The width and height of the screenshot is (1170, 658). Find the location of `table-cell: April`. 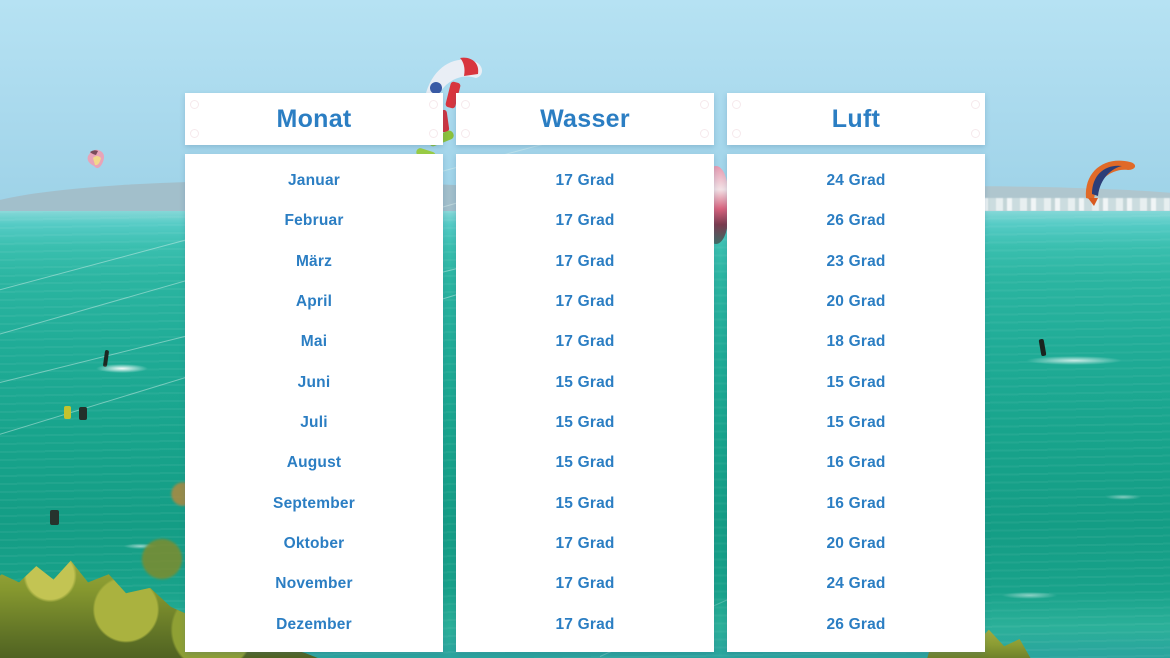

table-cell: April is located at coordinates (314, 302).